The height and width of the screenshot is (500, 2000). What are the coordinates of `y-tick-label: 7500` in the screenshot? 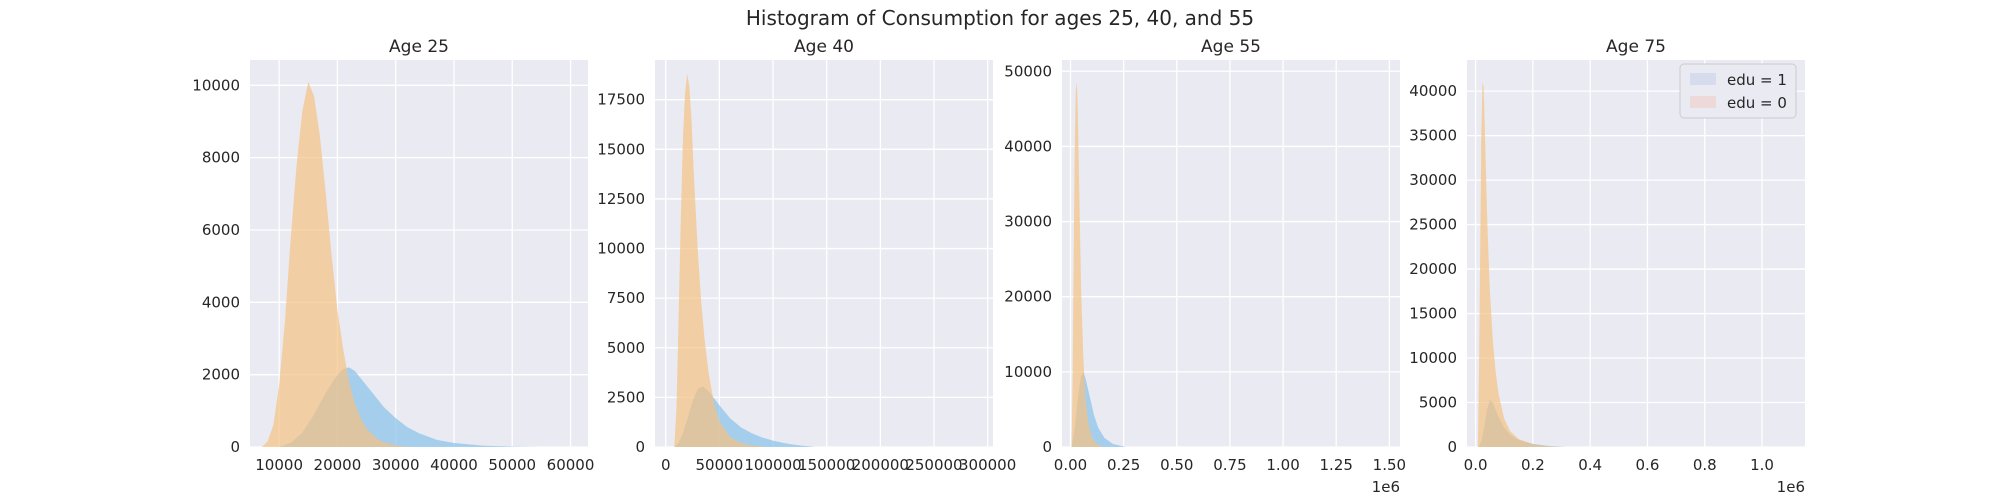 It's located at (626, 298).